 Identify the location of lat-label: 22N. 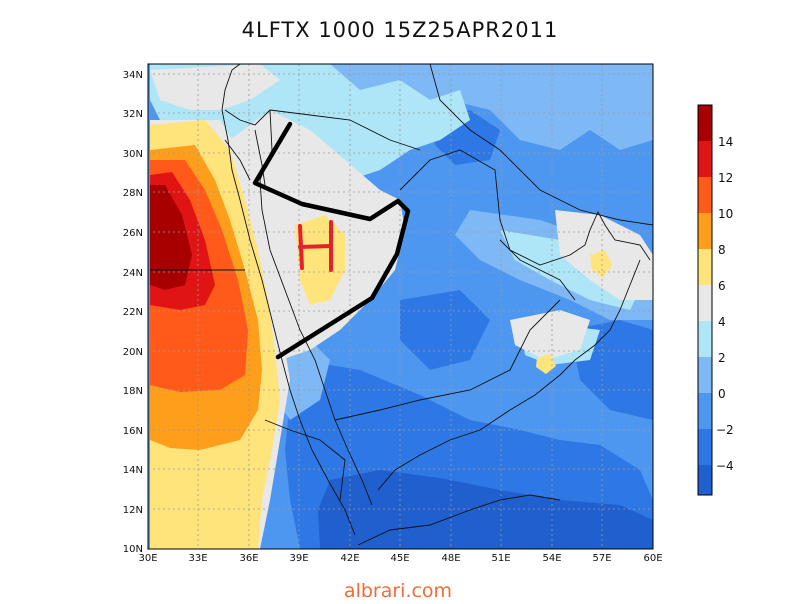
(133, 312).